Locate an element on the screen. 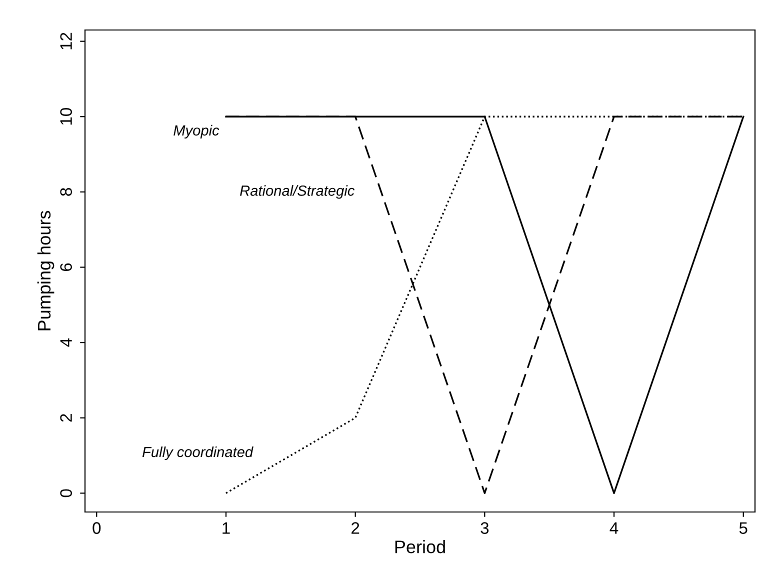 The image size is (768, 562). y-tick-label: 10 is located at coordinates (66, 116).